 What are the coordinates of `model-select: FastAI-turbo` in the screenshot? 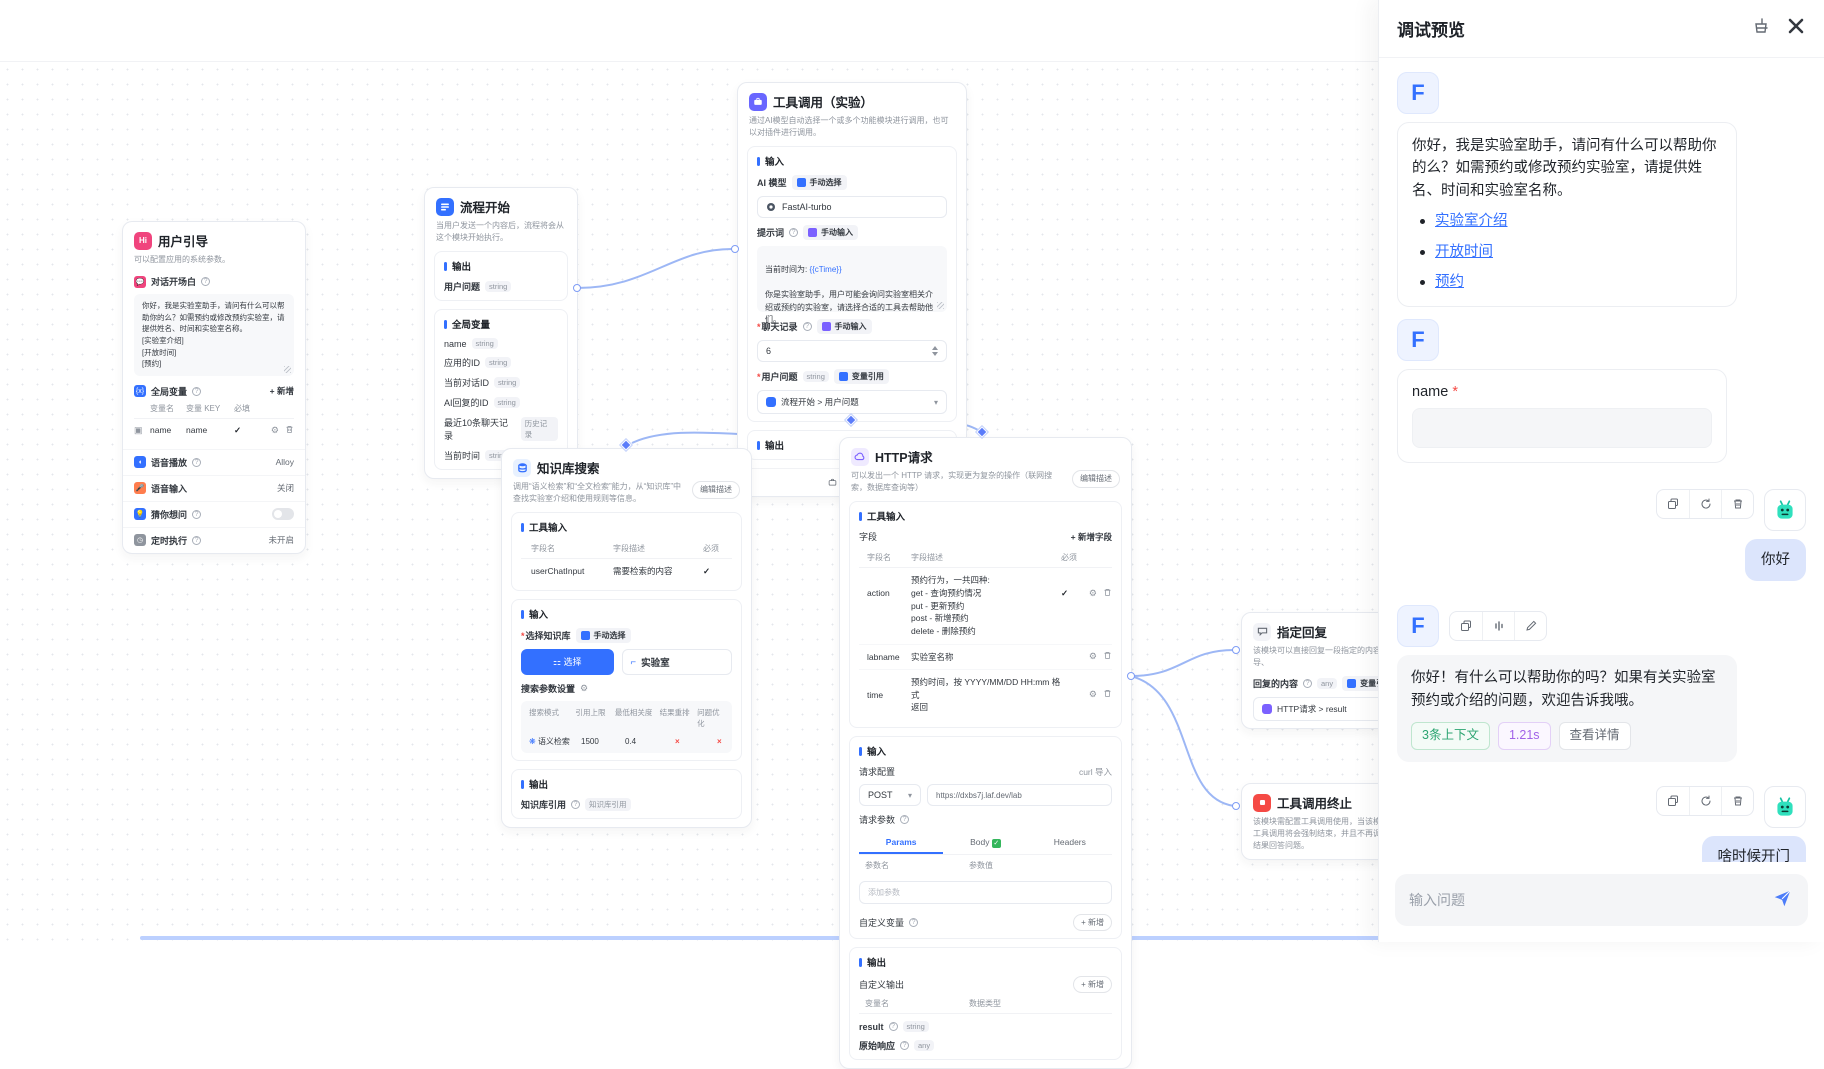 It's located at (852, 207).